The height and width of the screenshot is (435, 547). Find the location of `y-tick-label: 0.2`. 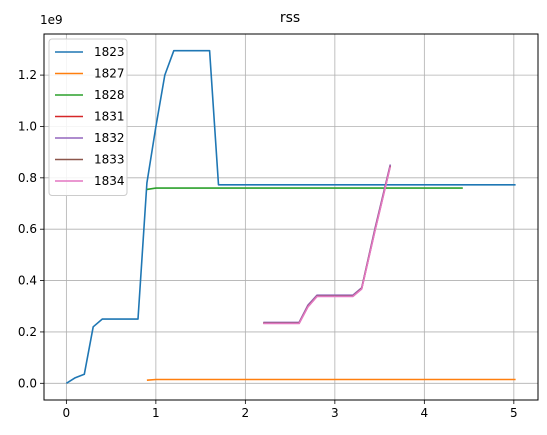

y-tick-label: 0.2 is located at coordinates (27, 332).